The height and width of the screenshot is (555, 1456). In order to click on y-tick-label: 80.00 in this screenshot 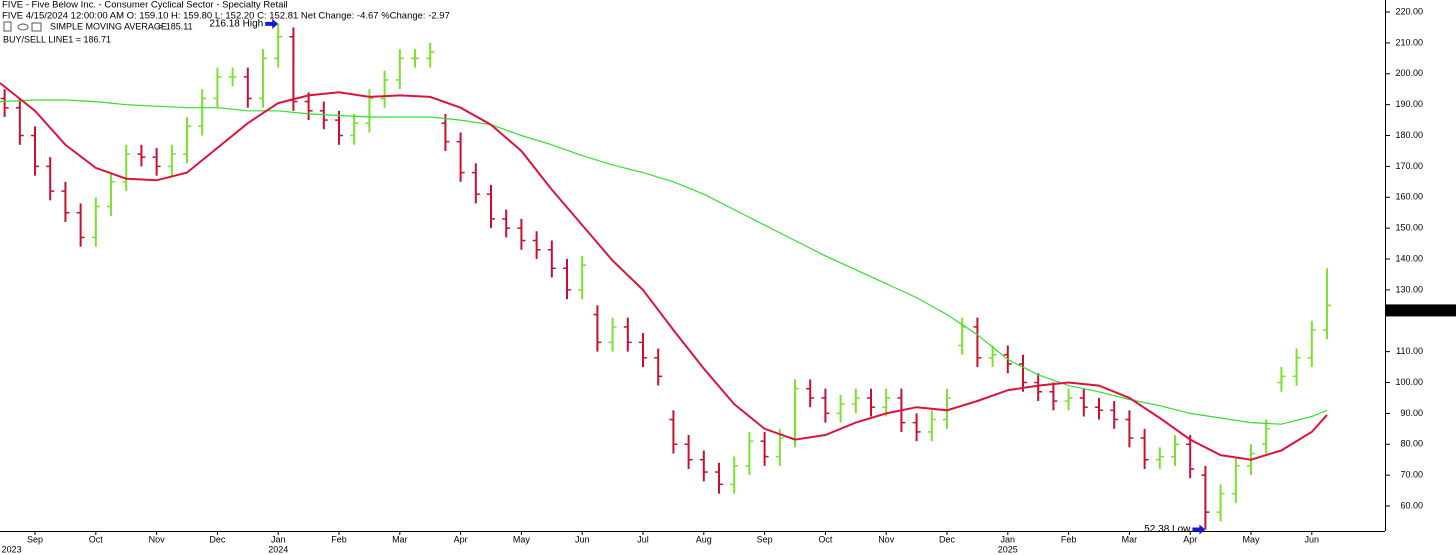, I will do `click(1411, 444)`.